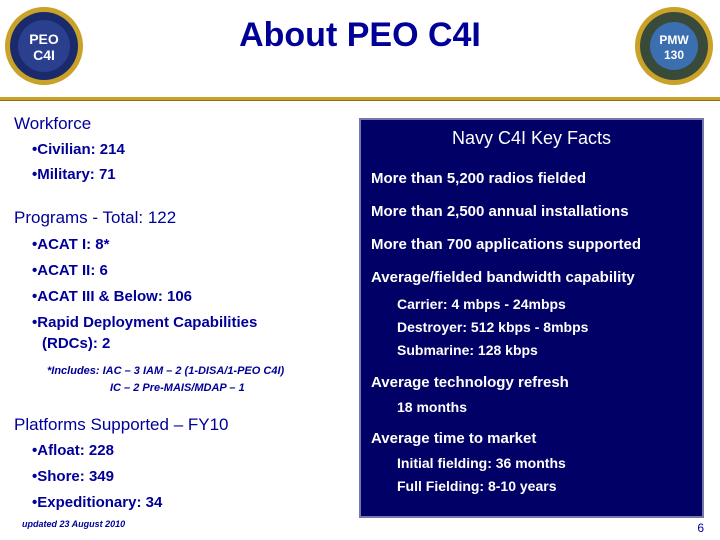 This screenshot has width=720, height=540. Describe the element at coordinates (360, 35) in the screenshot. I see `page-title: About PEO C4I` at that location.